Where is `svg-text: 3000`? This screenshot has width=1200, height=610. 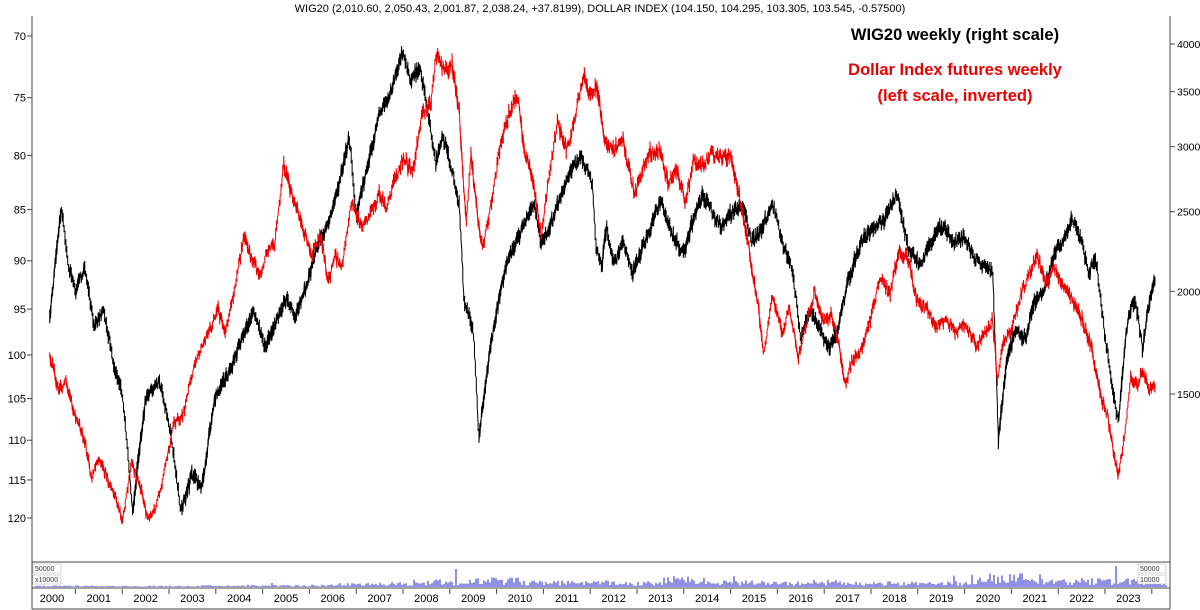
svg-text: 3000 is located at coordinates (1188, 148).